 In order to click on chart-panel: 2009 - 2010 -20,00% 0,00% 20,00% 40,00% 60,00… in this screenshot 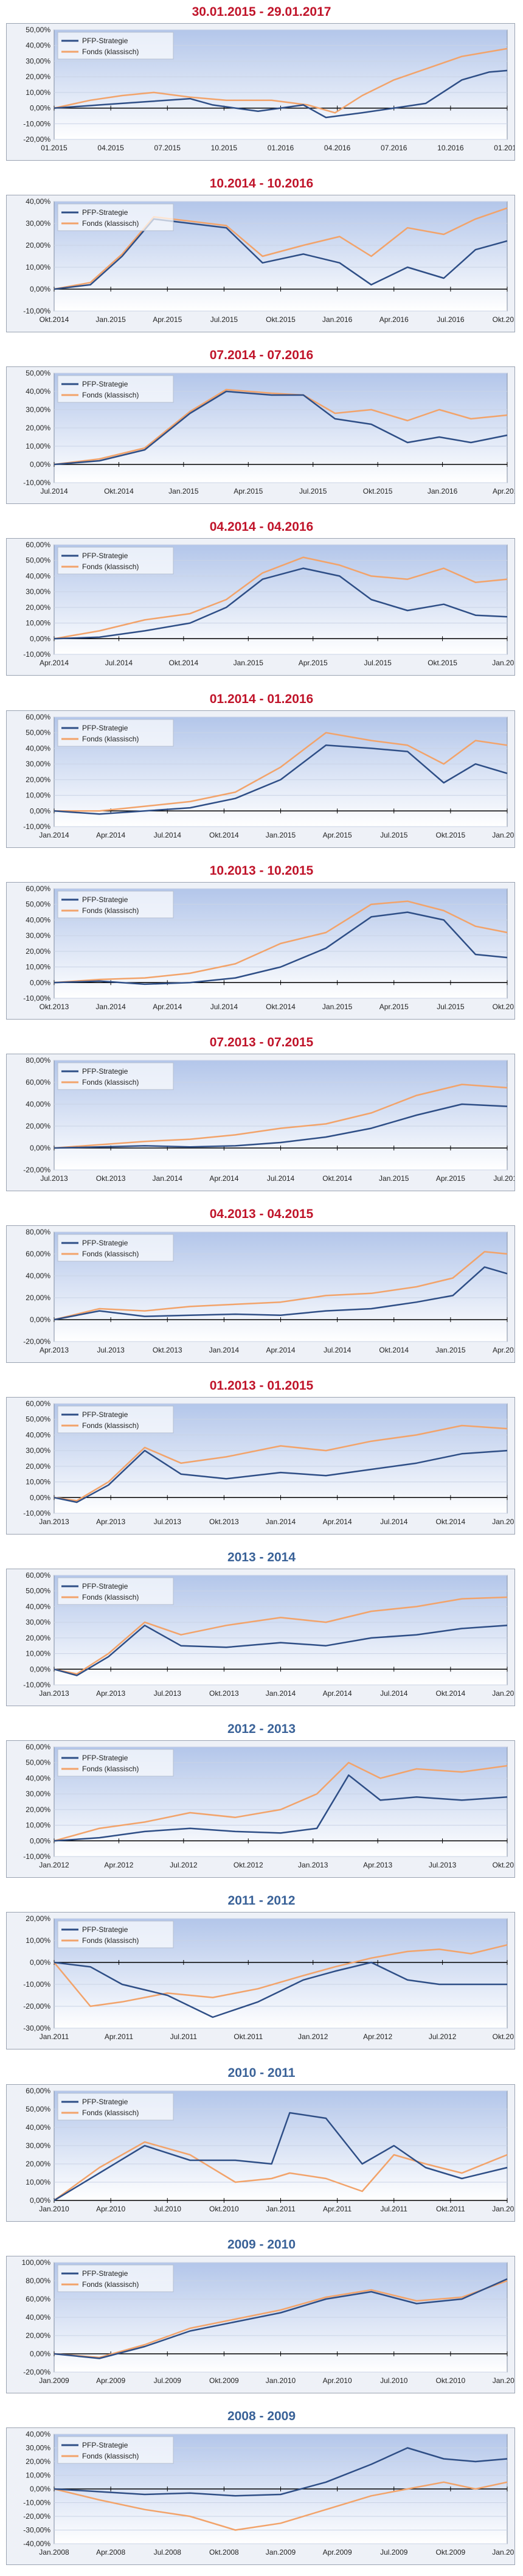, I will do `click(261, 2318)`.